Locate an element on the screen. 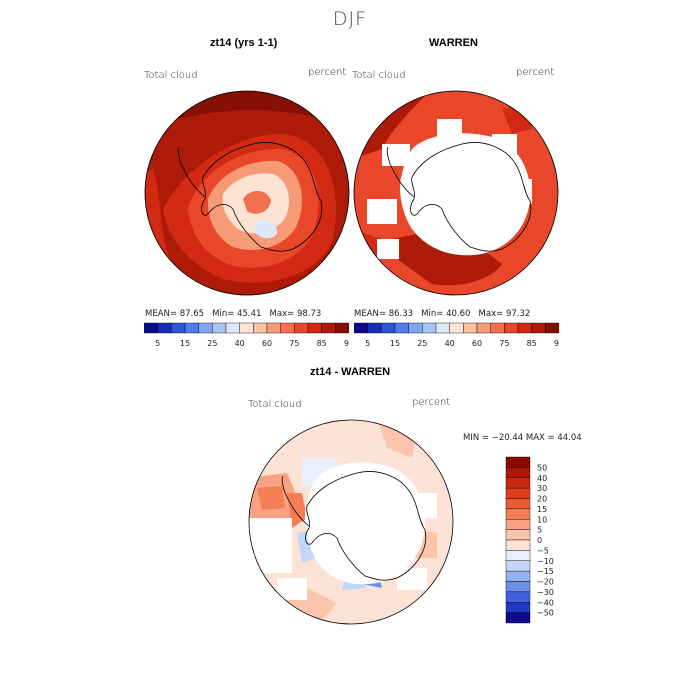  panel1-colorbar-tick-label: 25 is located at coordinates (212, 343).